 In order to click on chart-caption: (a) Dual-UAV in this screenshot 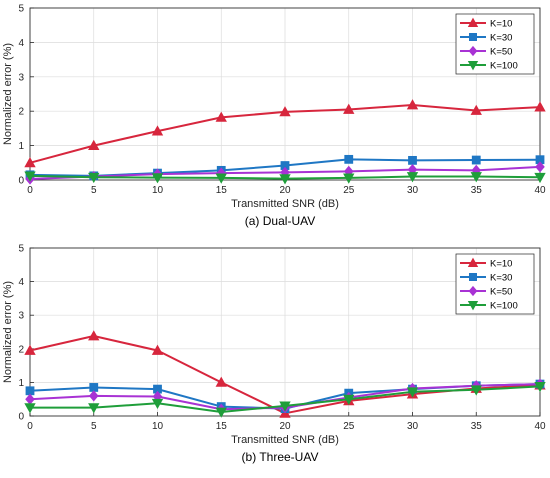, I will do `click(280, 221)`.